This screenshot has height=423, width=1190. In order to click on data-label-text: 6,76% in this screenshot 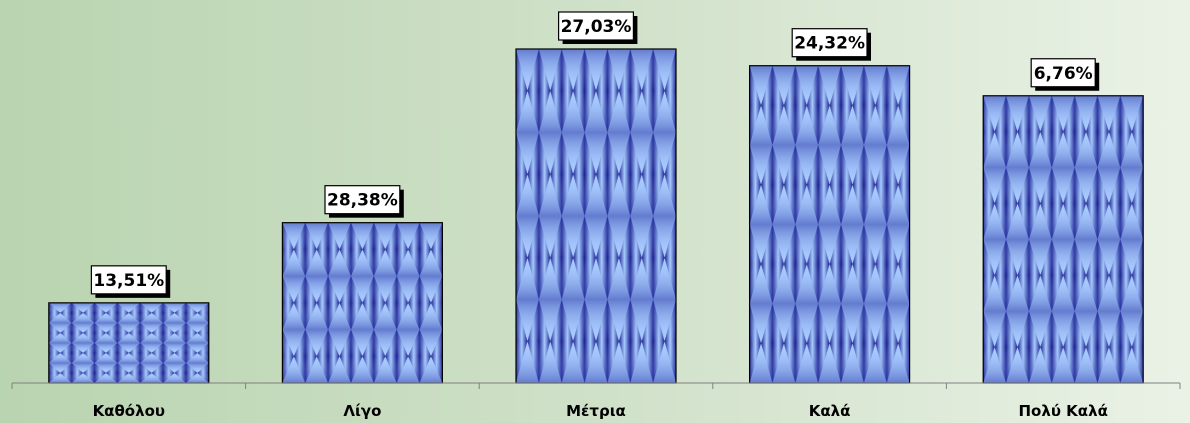, I will do `click(1063, 74)`.